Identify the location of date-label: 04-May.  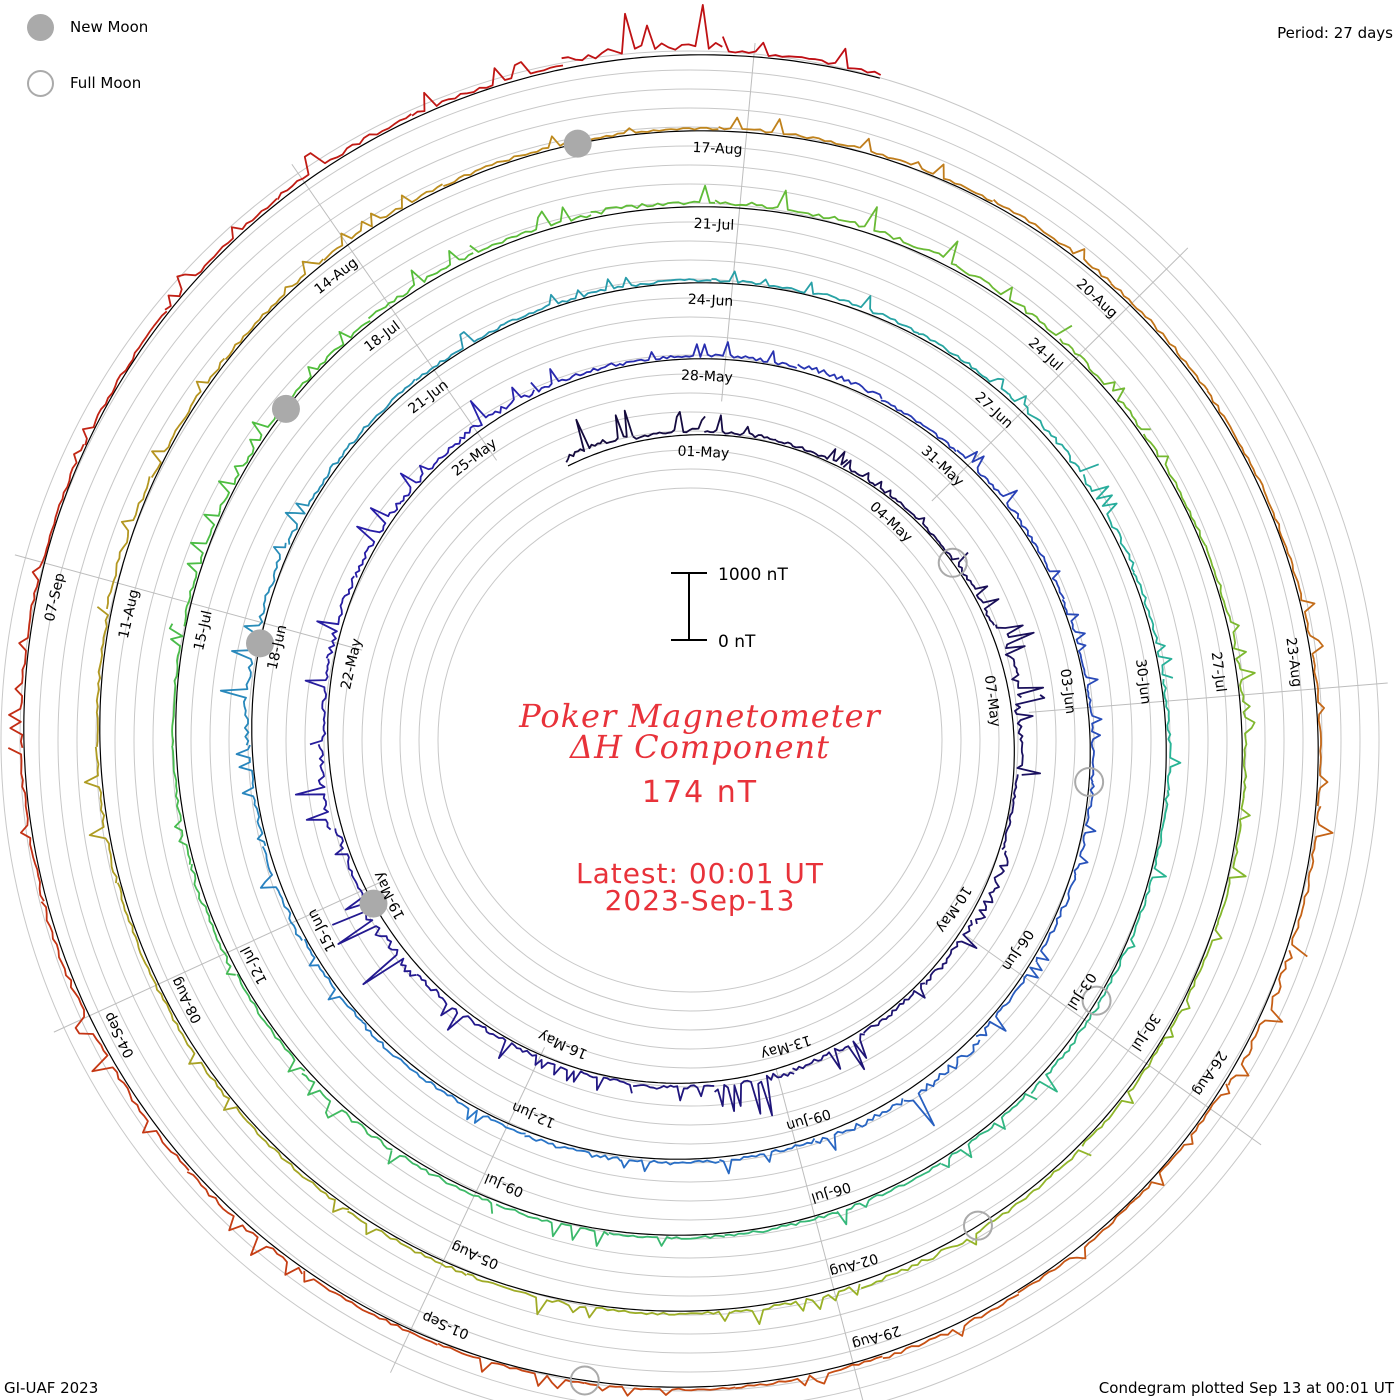
(890, 522).